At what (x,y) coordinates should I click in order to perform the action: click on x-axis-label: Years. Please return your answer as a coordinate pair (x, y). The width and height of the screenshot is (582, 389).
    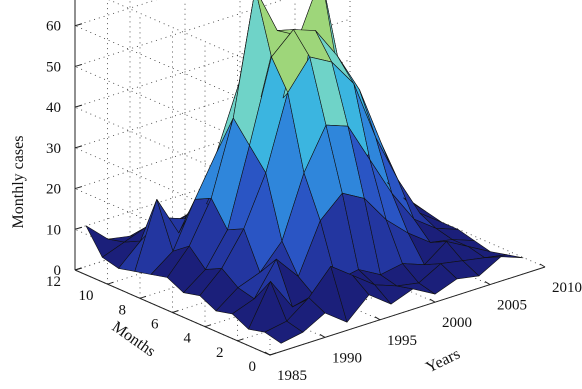
    Looking at the image, I should click on (443, 360).